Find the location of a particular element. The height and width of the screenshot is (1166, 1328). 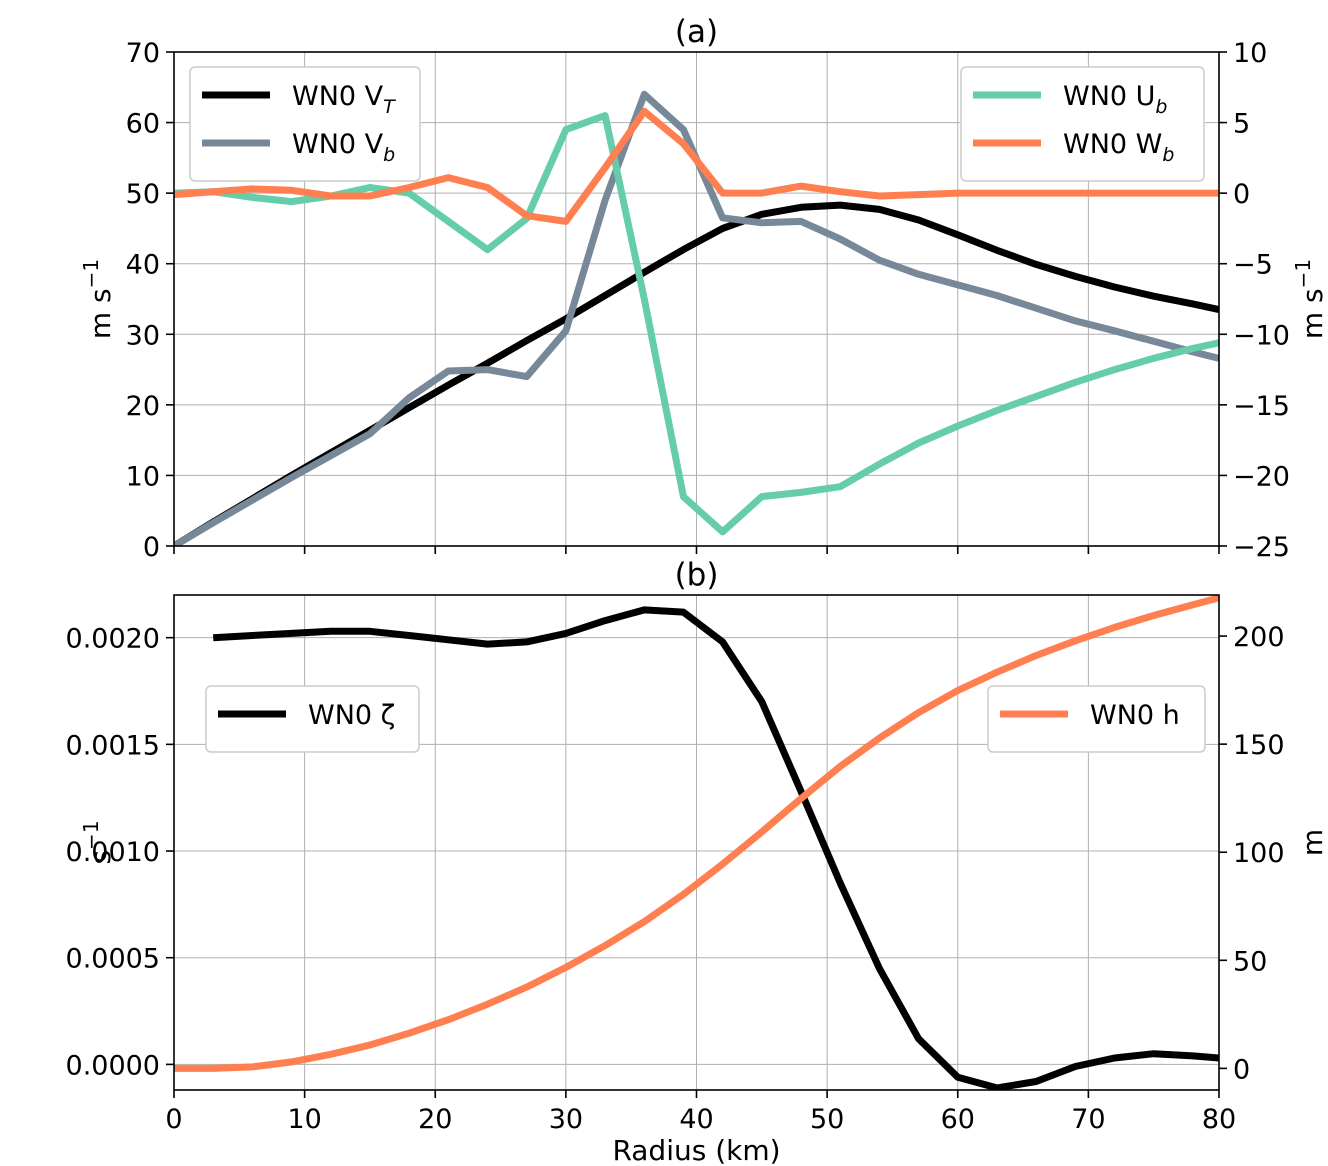

y-right-tick-label: −25 is located at coordinates (1261, 547).